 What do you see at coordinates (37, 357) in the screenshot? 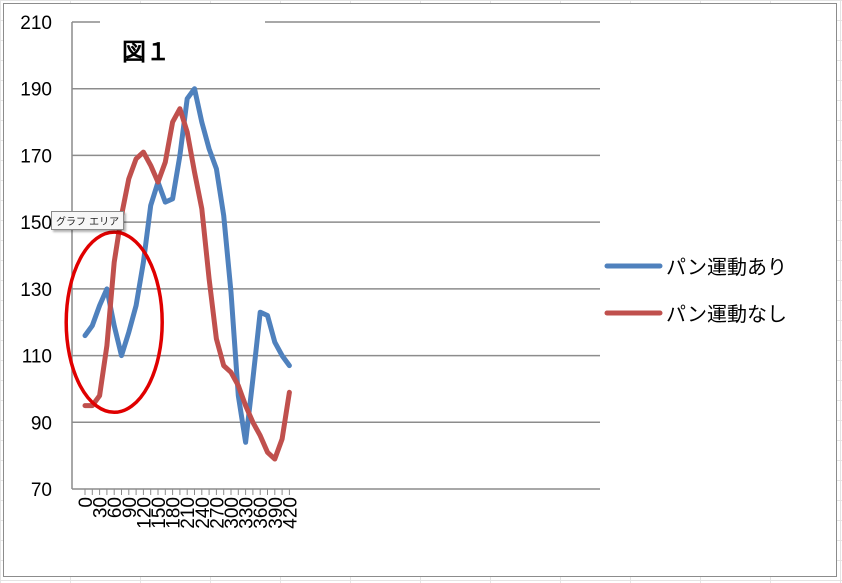
I see `y-tick-label: 110` at bounding box center [37, 357].